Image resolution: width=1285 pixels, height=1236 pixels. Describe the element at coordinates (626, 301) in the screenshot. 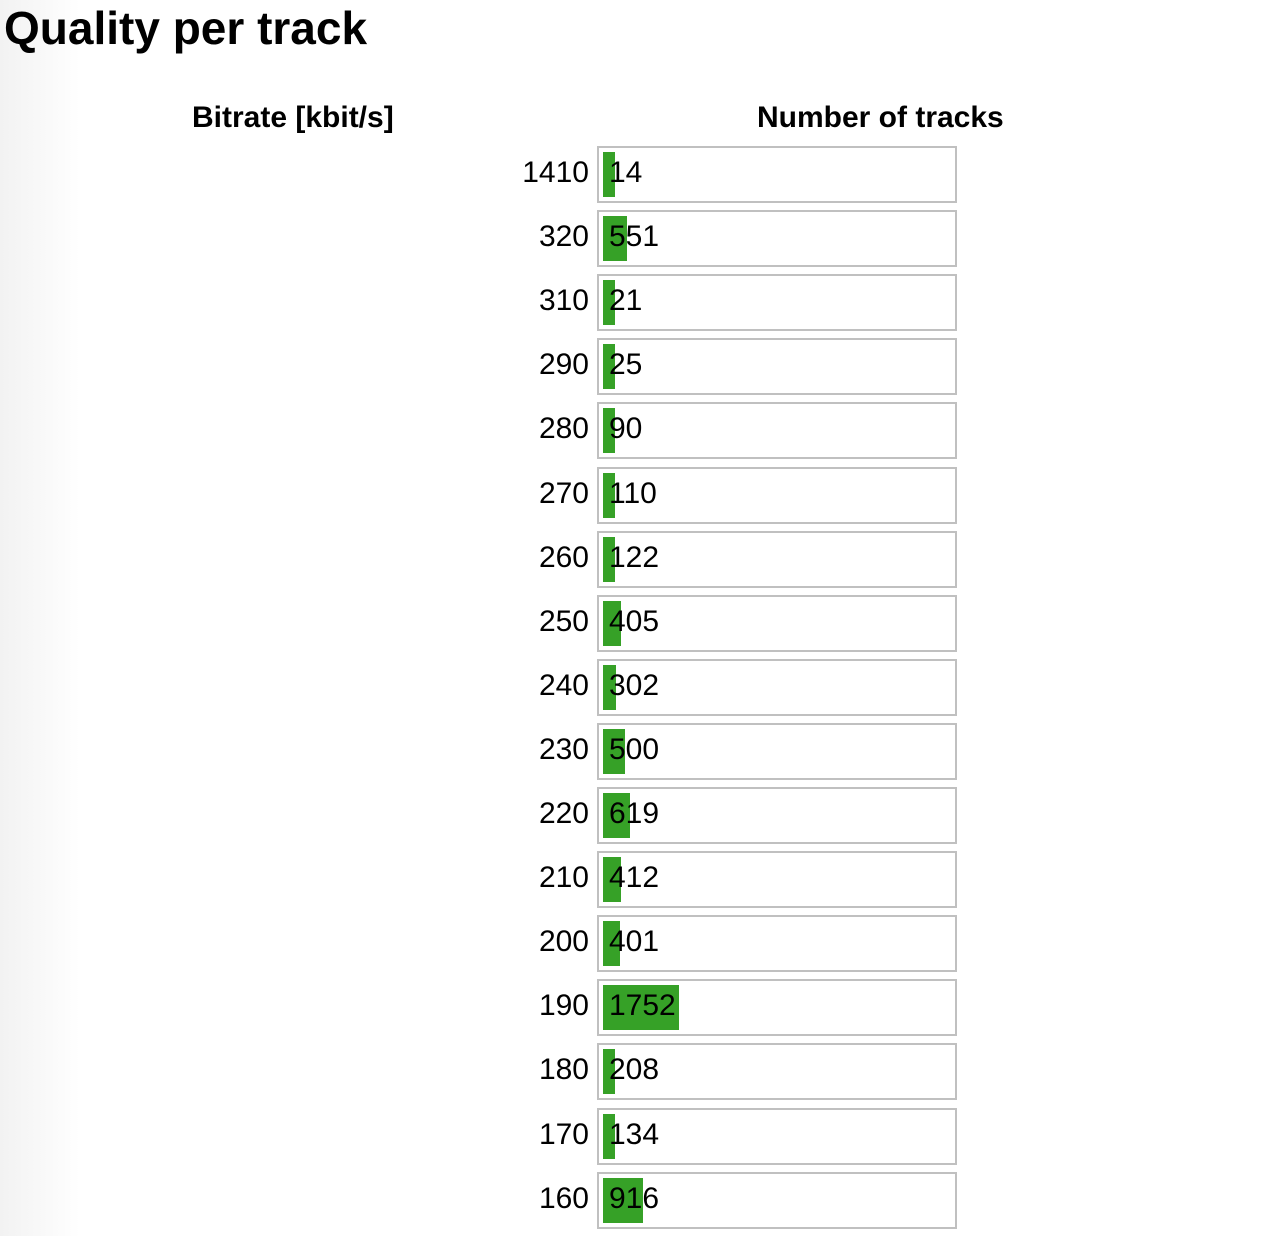

I see `track-count-label: 21` at that location.